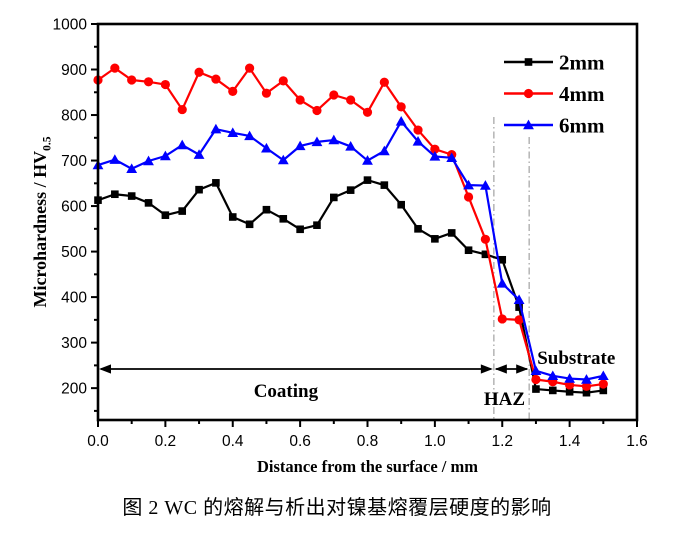 The height and width of the screenshot is (536, 674). I want to click on y-axis: 200 300 400 500 600 700 800 900 1000, so click(75, 214).